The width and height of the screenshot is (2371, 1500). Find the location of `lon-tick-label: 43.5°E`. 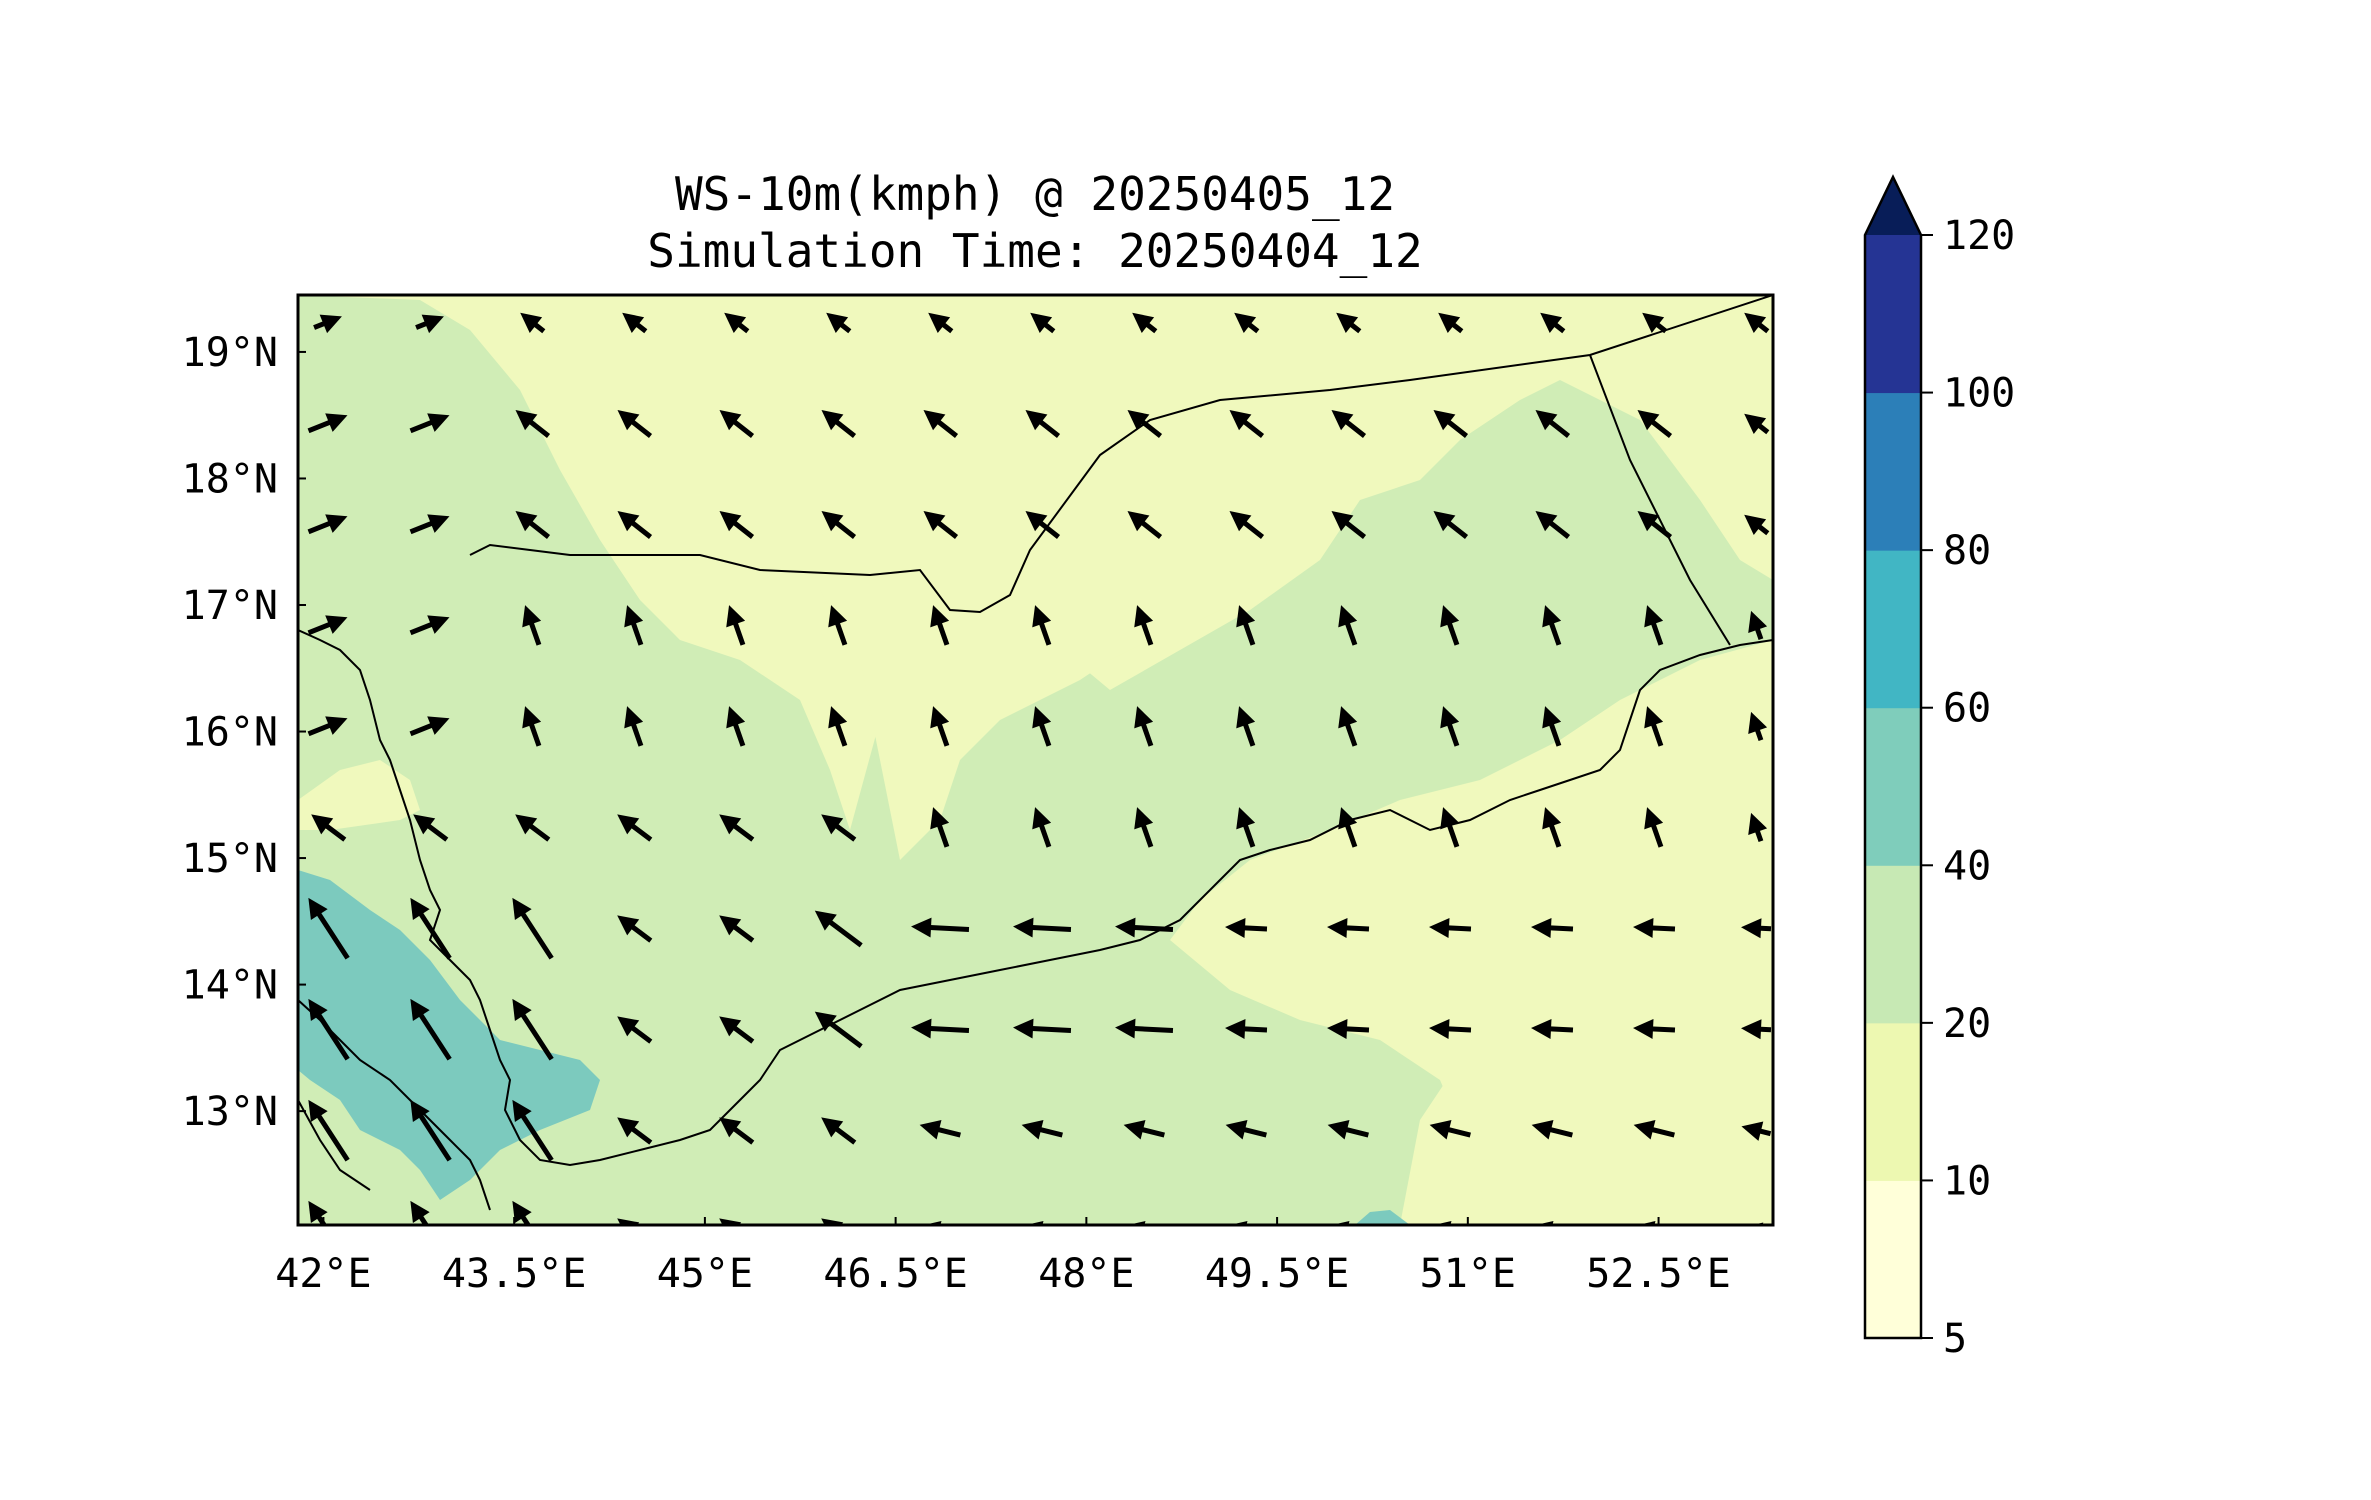

lon-tick-label: 43.5°E is located at coordinates (514, 1274).